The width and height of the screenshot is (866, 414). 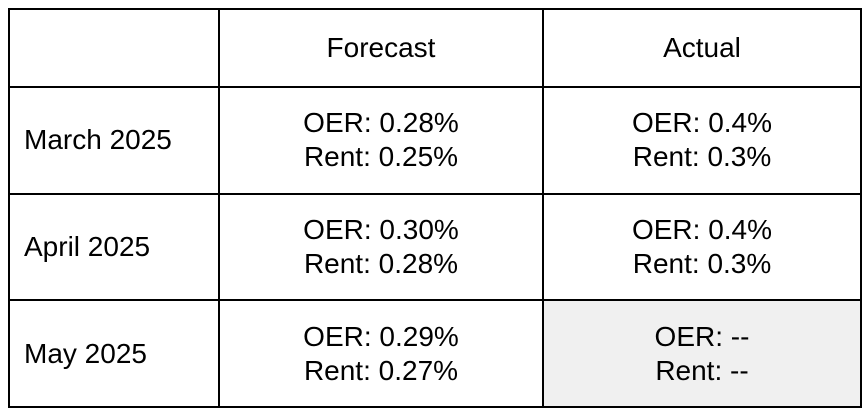 I want to click on actual-cell: OER: -- Rent: --, so click(x=702, y=353).